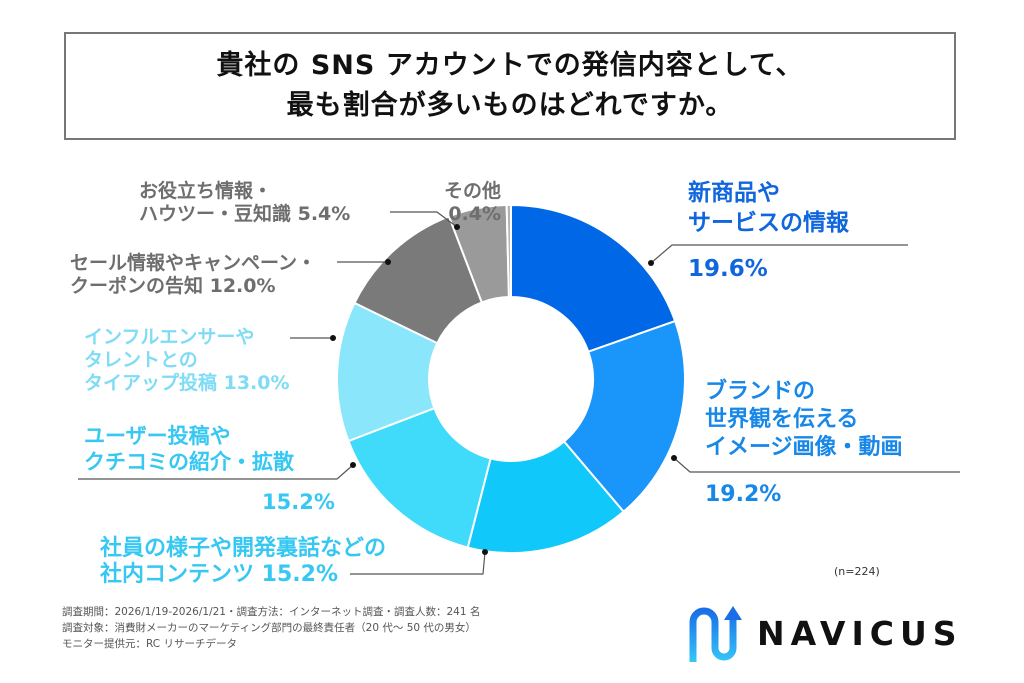 Image resolution: width=1024 pixels, height=683 pixels. What do you see at coordinates (743, 494) in the screenshot?
I see `pct-brand-image: 19.2%` at bounding box center [743, 494].